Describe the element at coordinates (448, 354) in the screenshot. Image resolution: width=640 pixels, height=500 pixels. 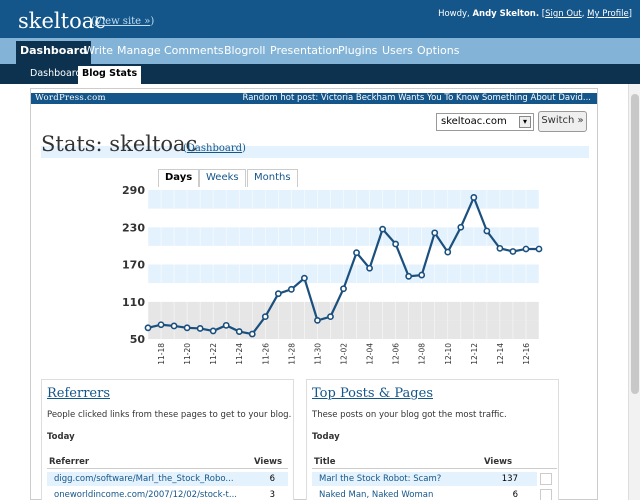
I see `x-tick-label: 12-10` at that location.